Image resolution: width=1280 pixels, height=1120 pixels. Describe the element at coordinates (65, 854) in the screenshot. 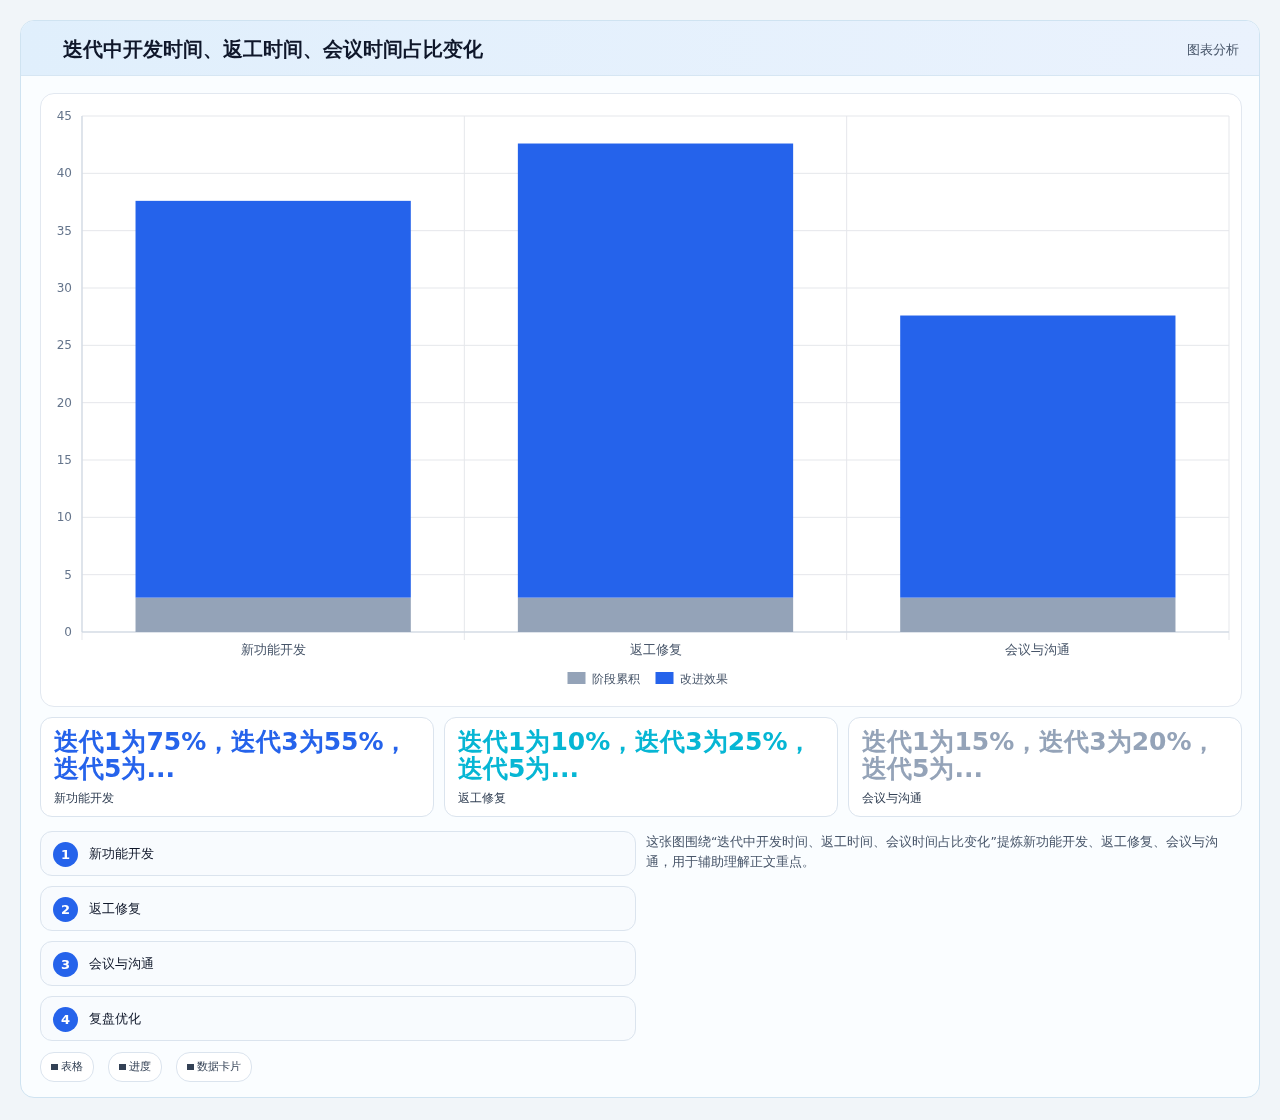

I see `text: 1` at that location.